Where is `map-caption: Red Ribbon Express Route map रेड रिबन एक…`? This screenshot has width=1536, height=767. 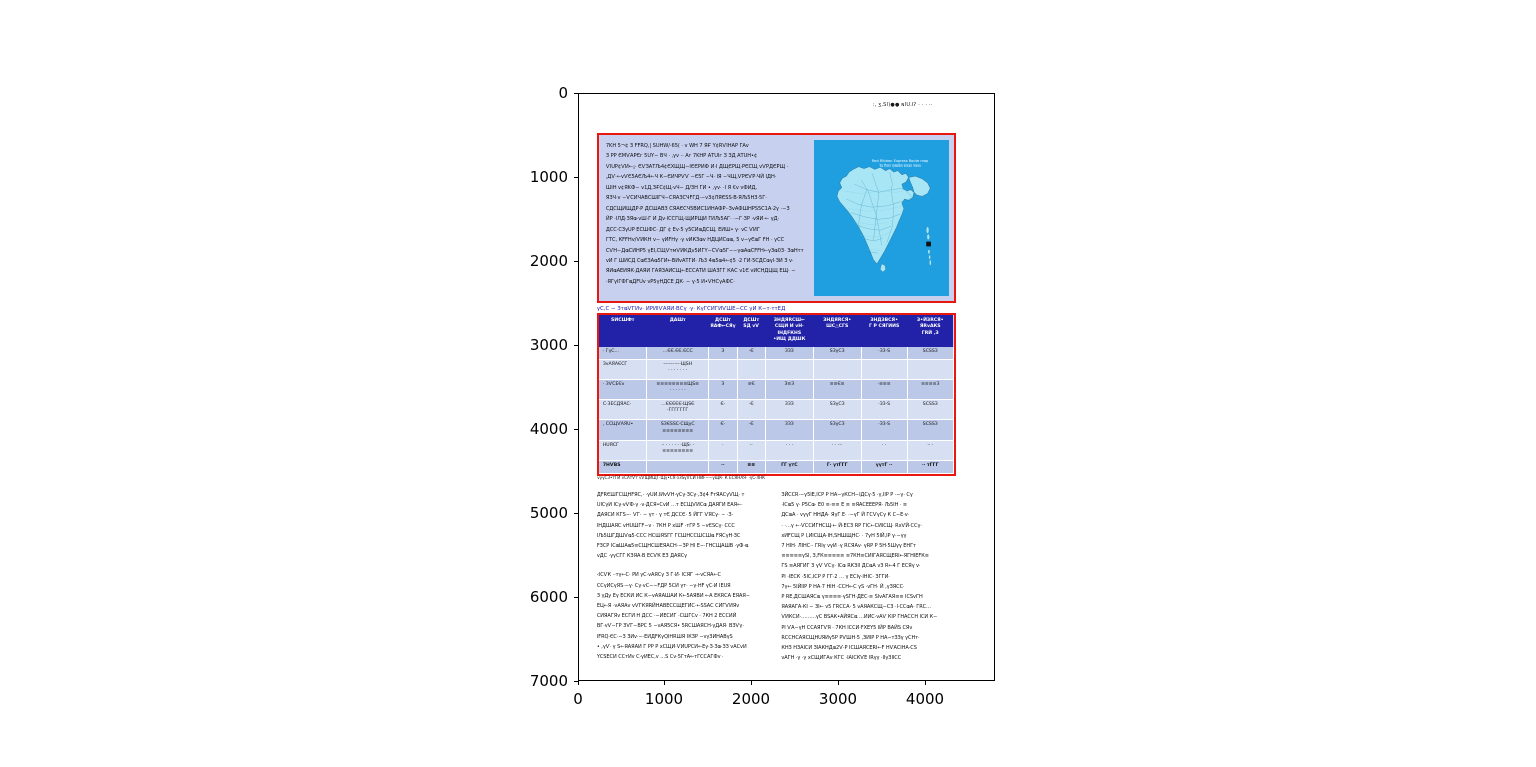
map-caption: Red Ribbon Express Route map रेड रिबन एक… is located at coordinates (900, 164).